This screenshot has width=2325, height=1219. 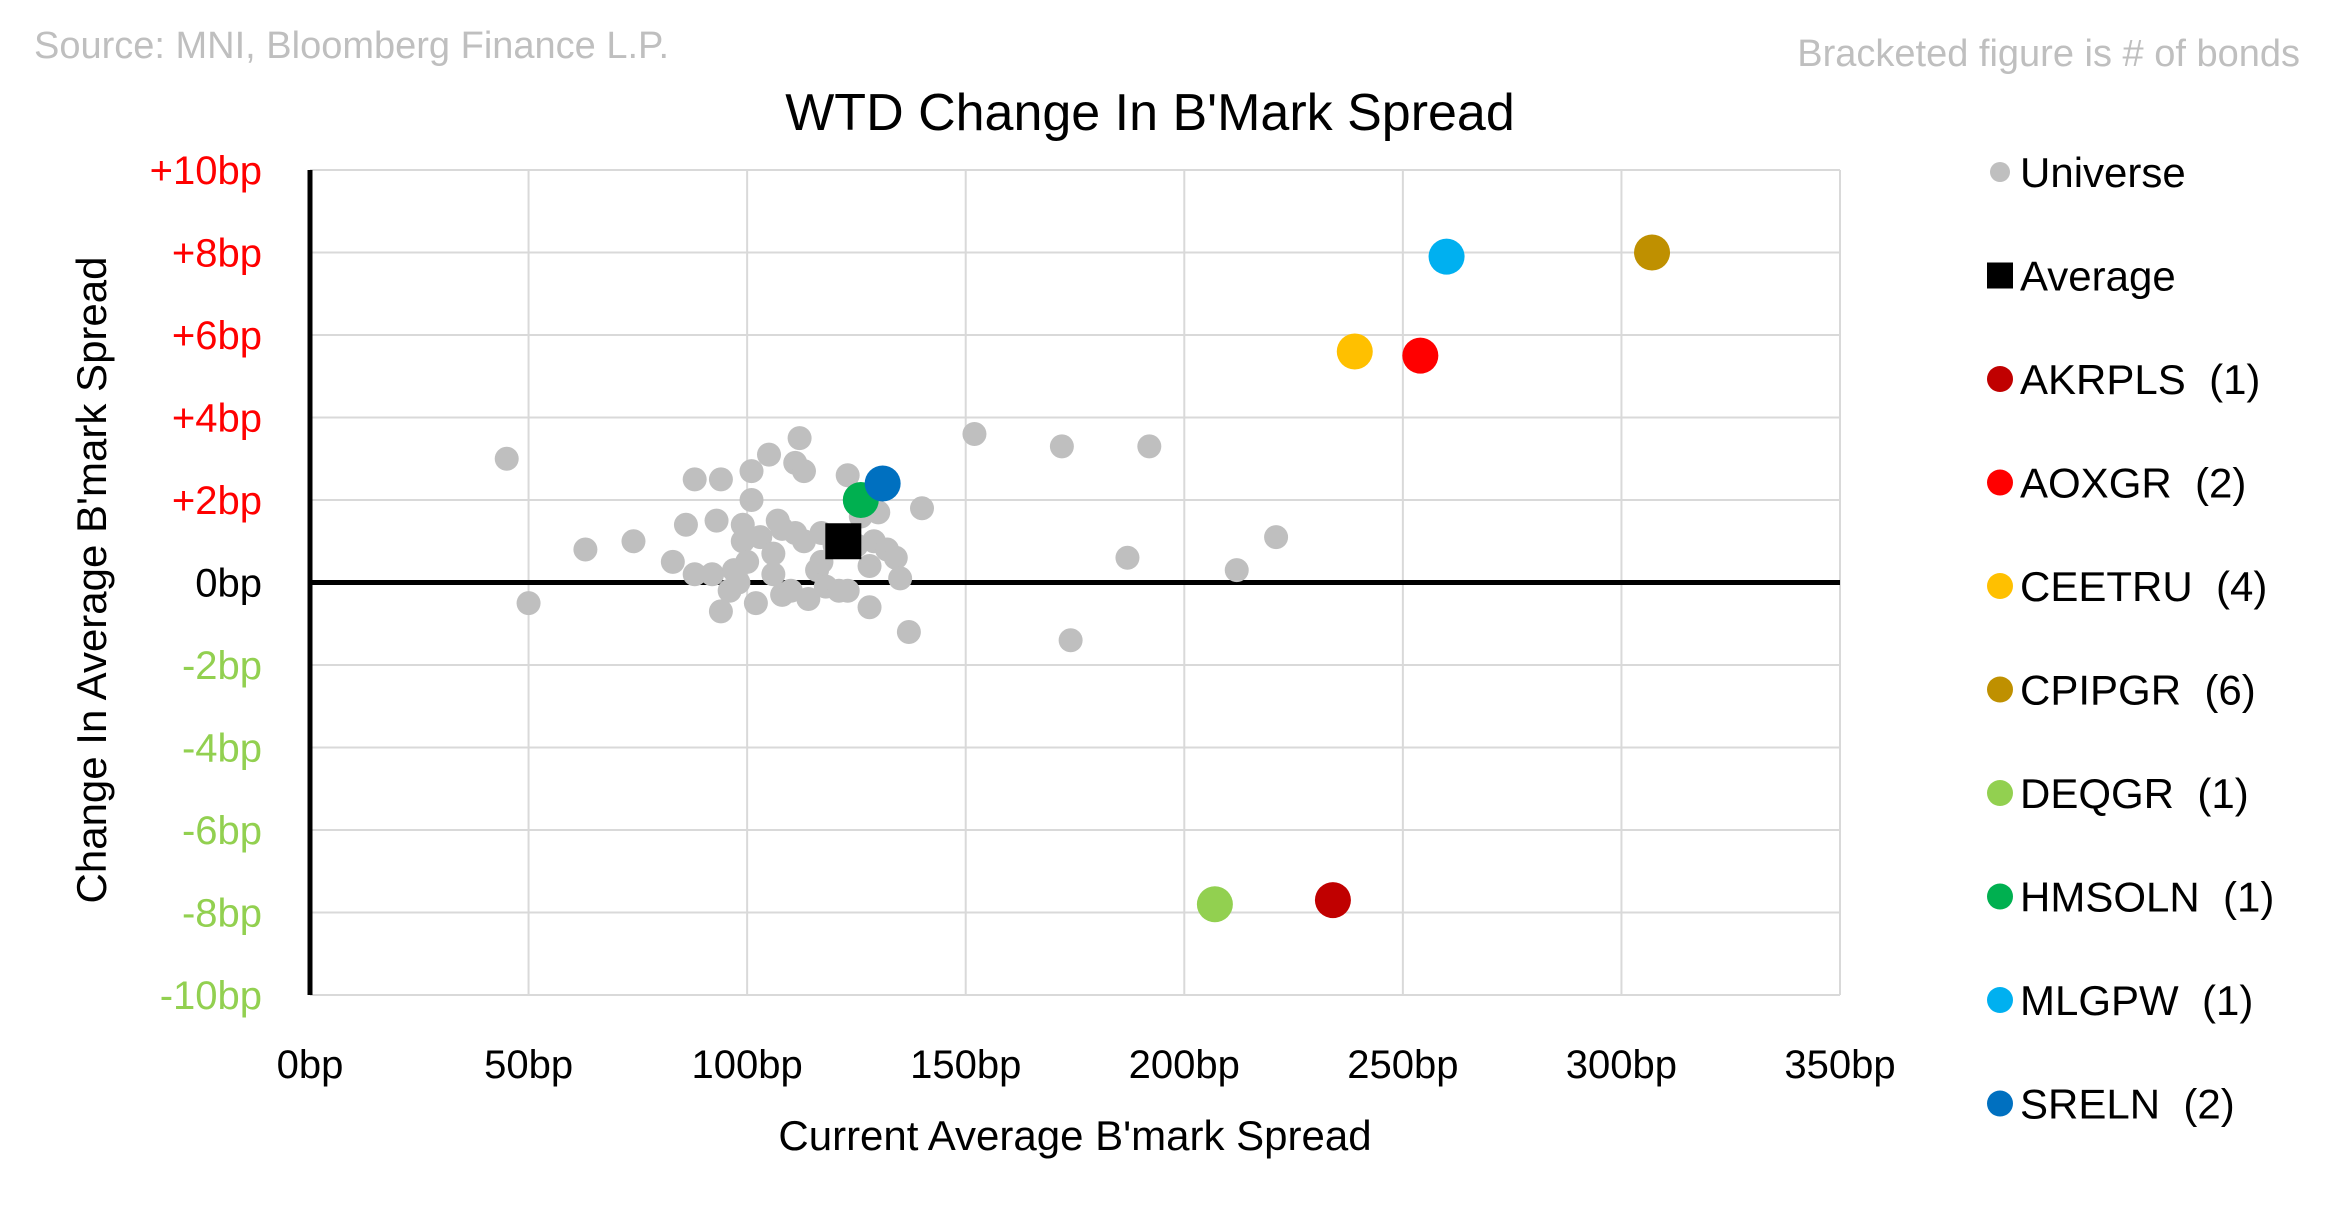 What do you see at coordinates (2133, 483) in the screenshot?
I see `legend-label-aoxgr: AOXGR (2)` at bounding box center [2133, 483].